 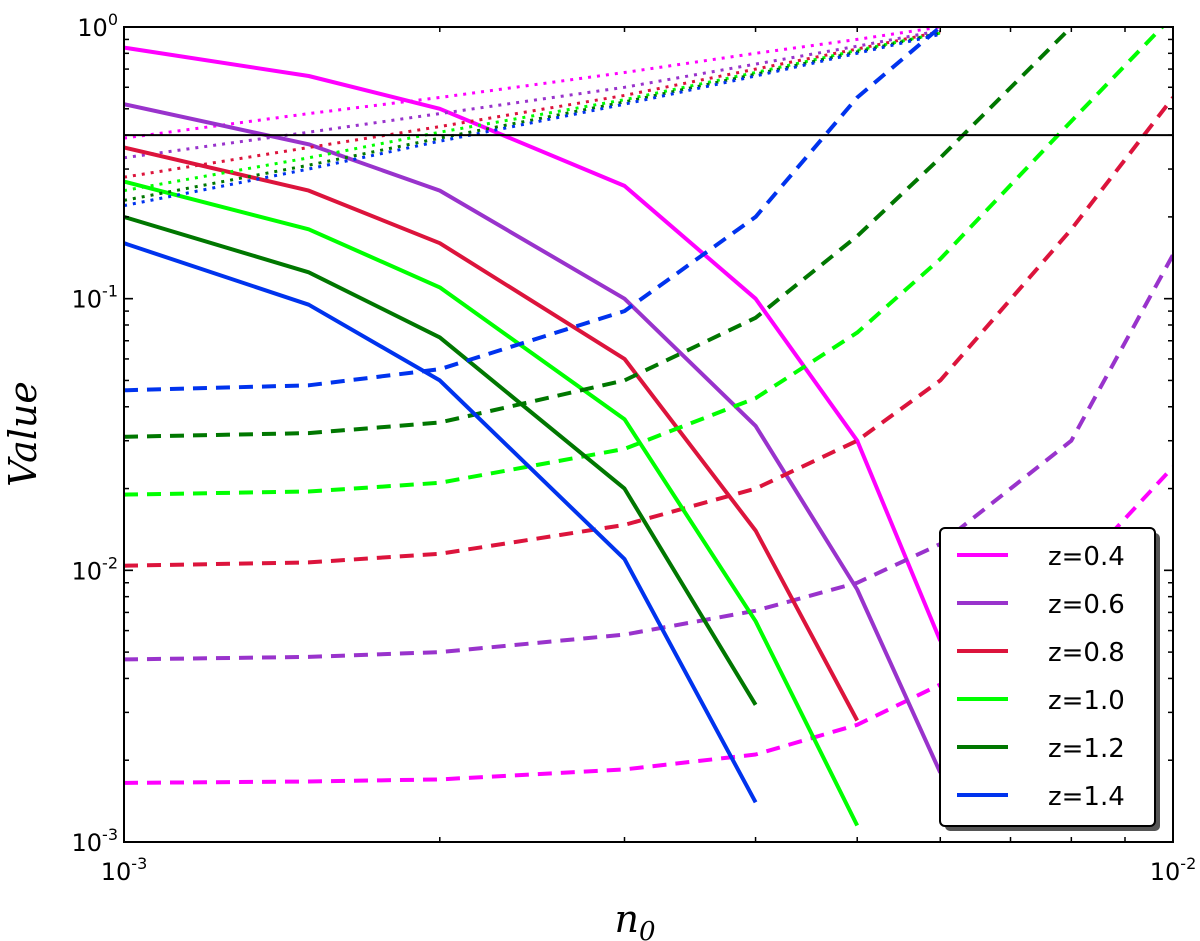 I want to click on legend-label: z=0.8, so click(x=1086, y=653).